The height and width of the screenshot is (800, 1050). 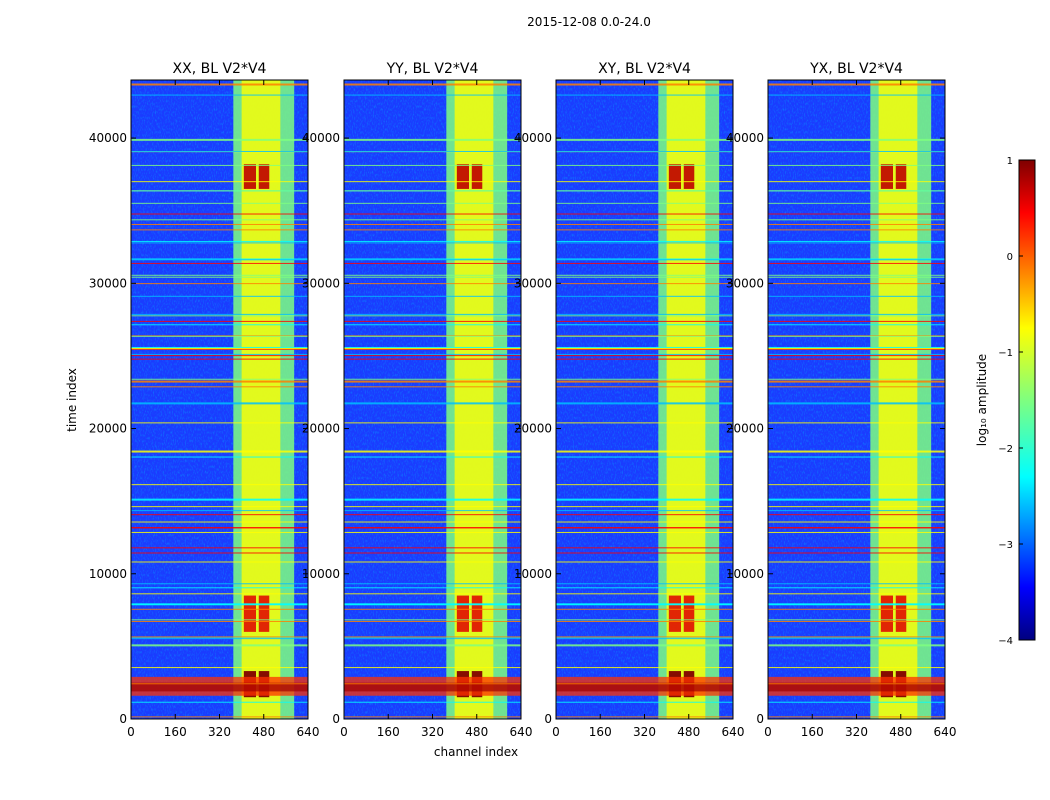 I want to click on colorbar-gradient, so click(x=1027, y=400).